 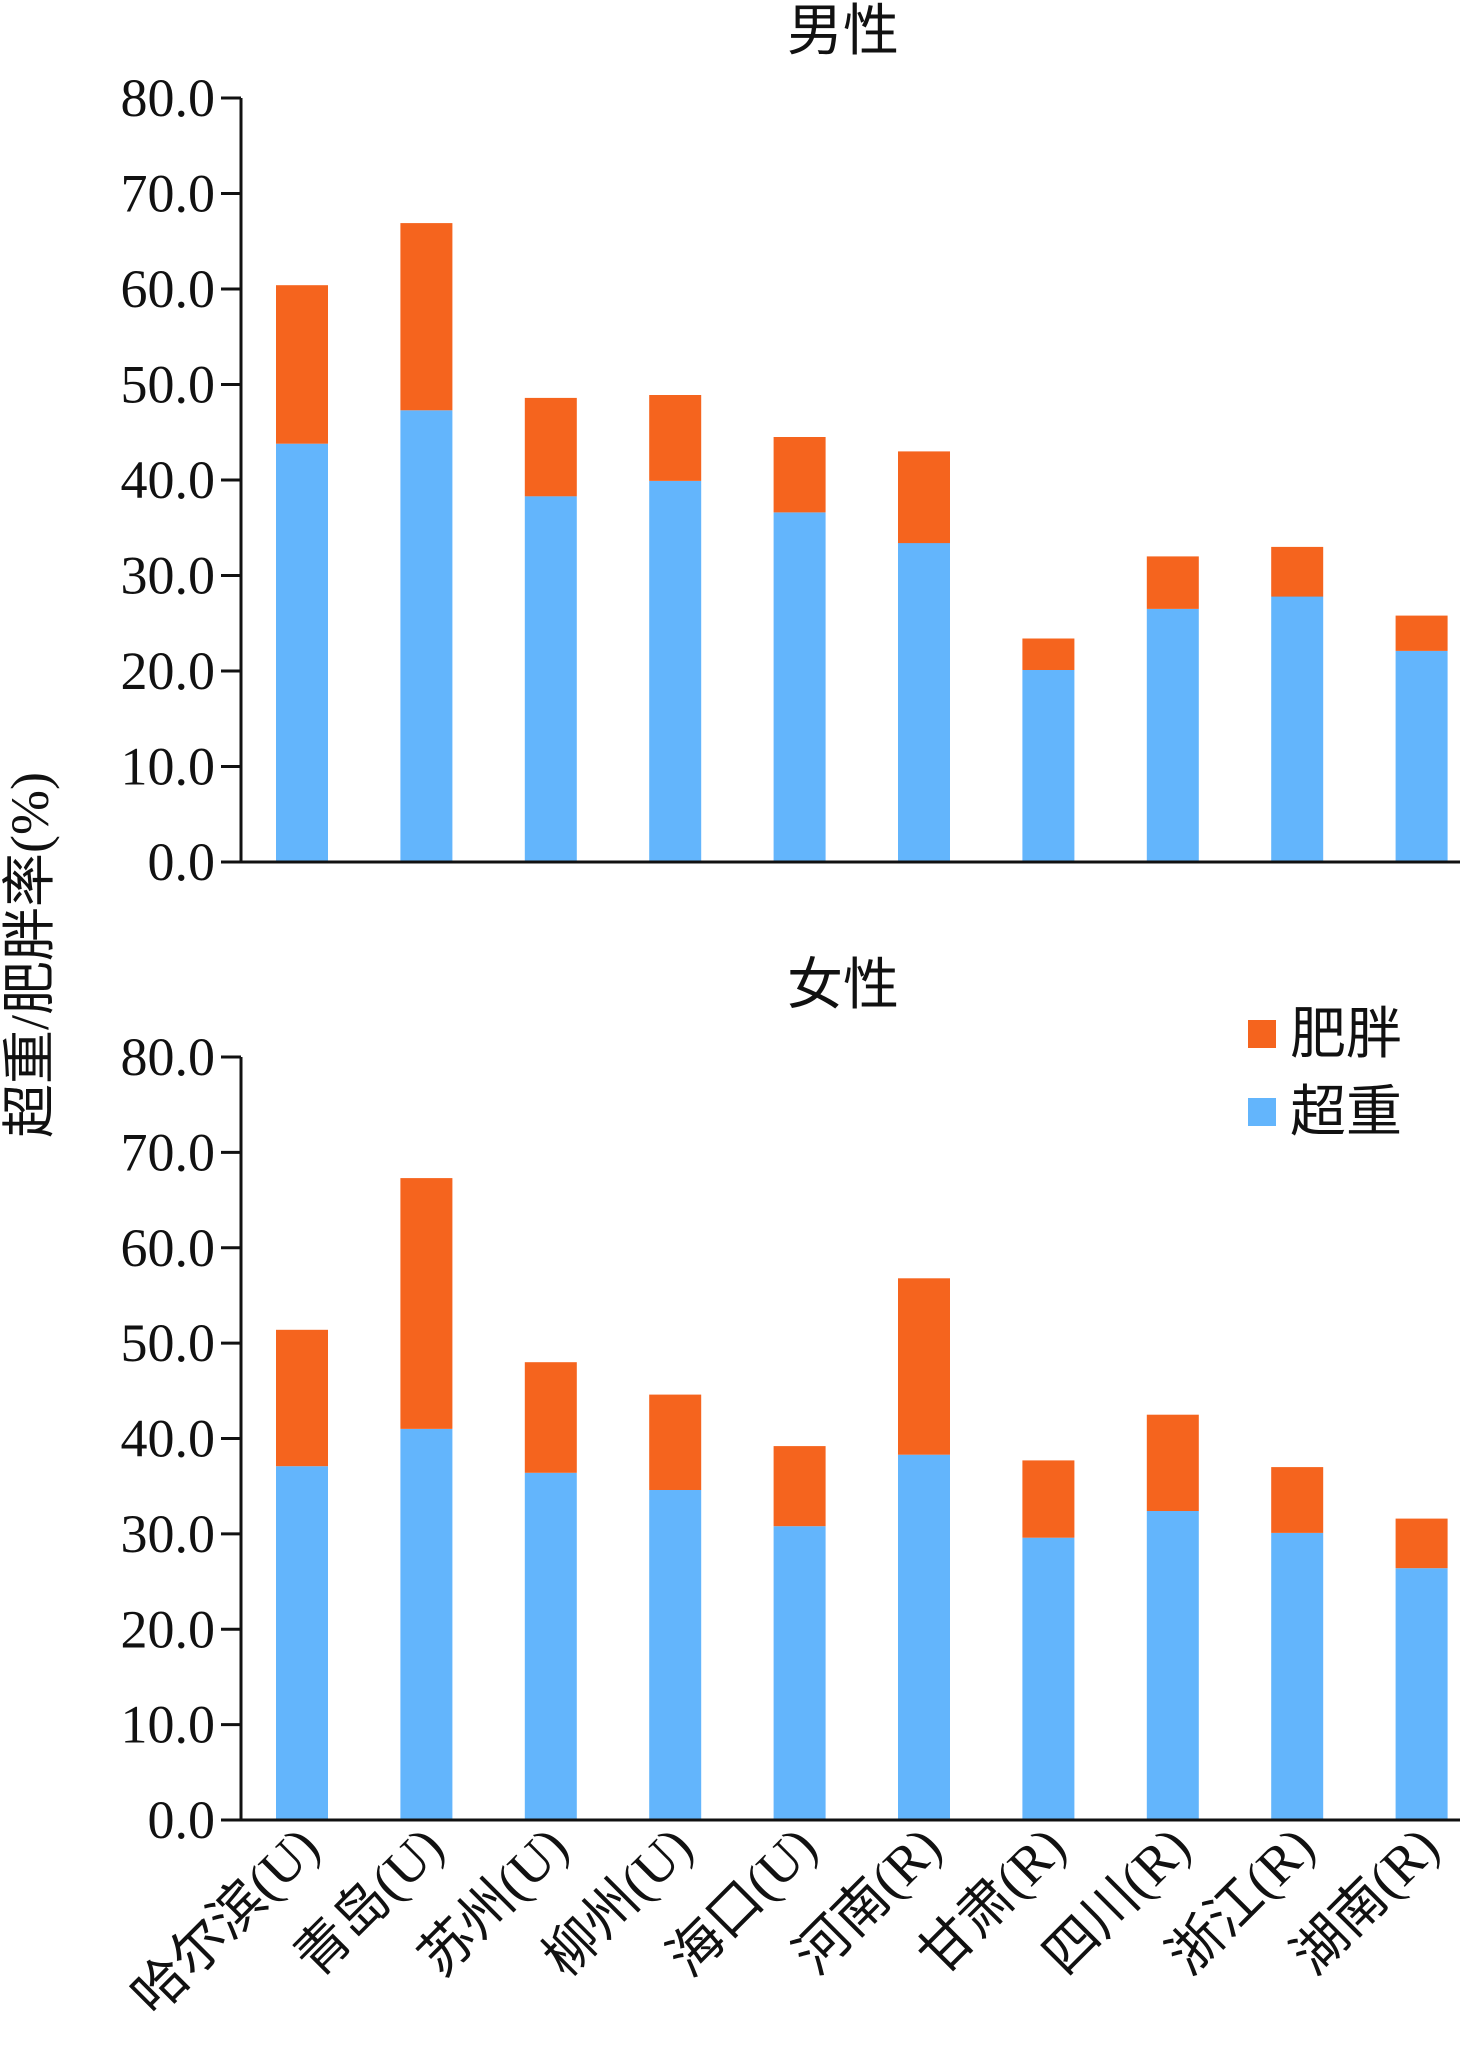 What do you see at coordinates (1346, 1035) in the screenshot?
I see `legend-label: 肥胖` at bounding box center [1346, 1035].